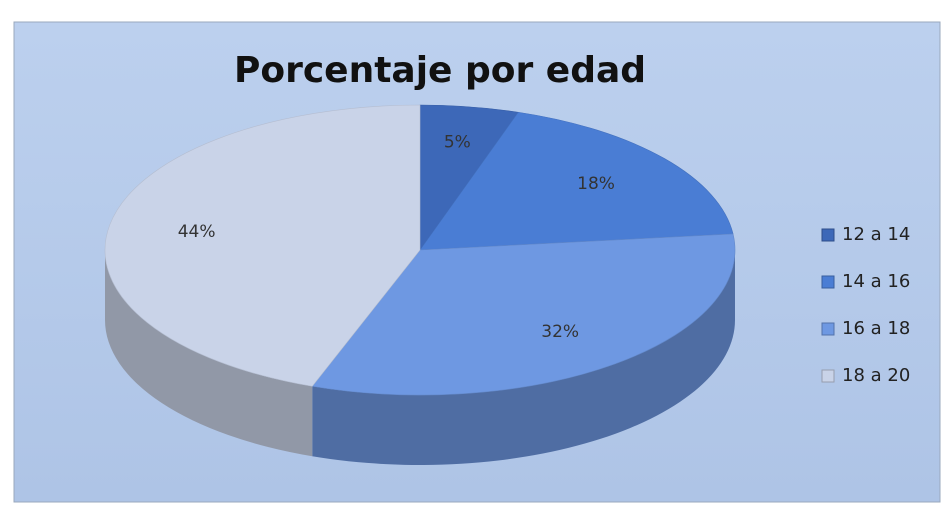 This screenshot has height=509, width=945. Describe the element at coordinates (440, 70) in the screenshot. I see `chart-title: Porcentaje por edad` at that location.